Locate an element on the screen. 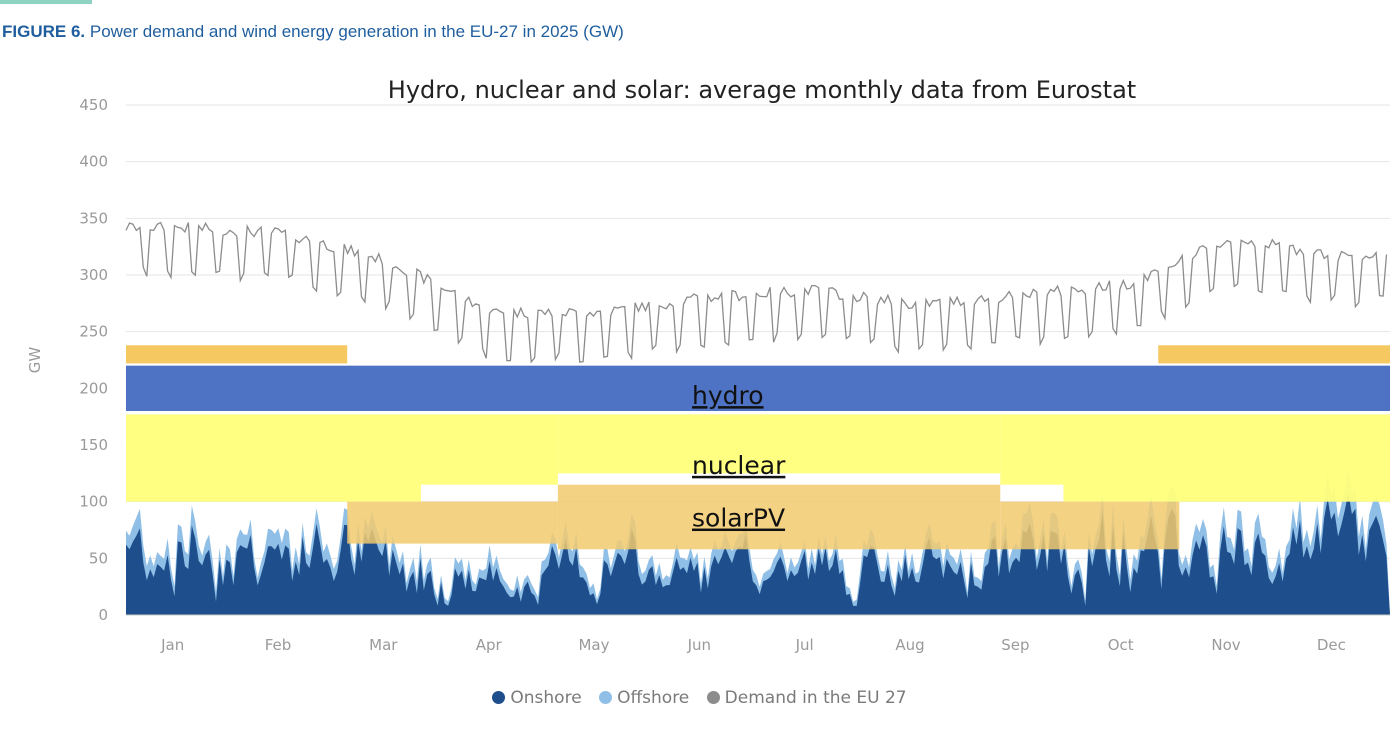 The width and height of the screenshot is (1399, 750). x-tick-label-nov: Nov is located at coordinates (1225, 645).